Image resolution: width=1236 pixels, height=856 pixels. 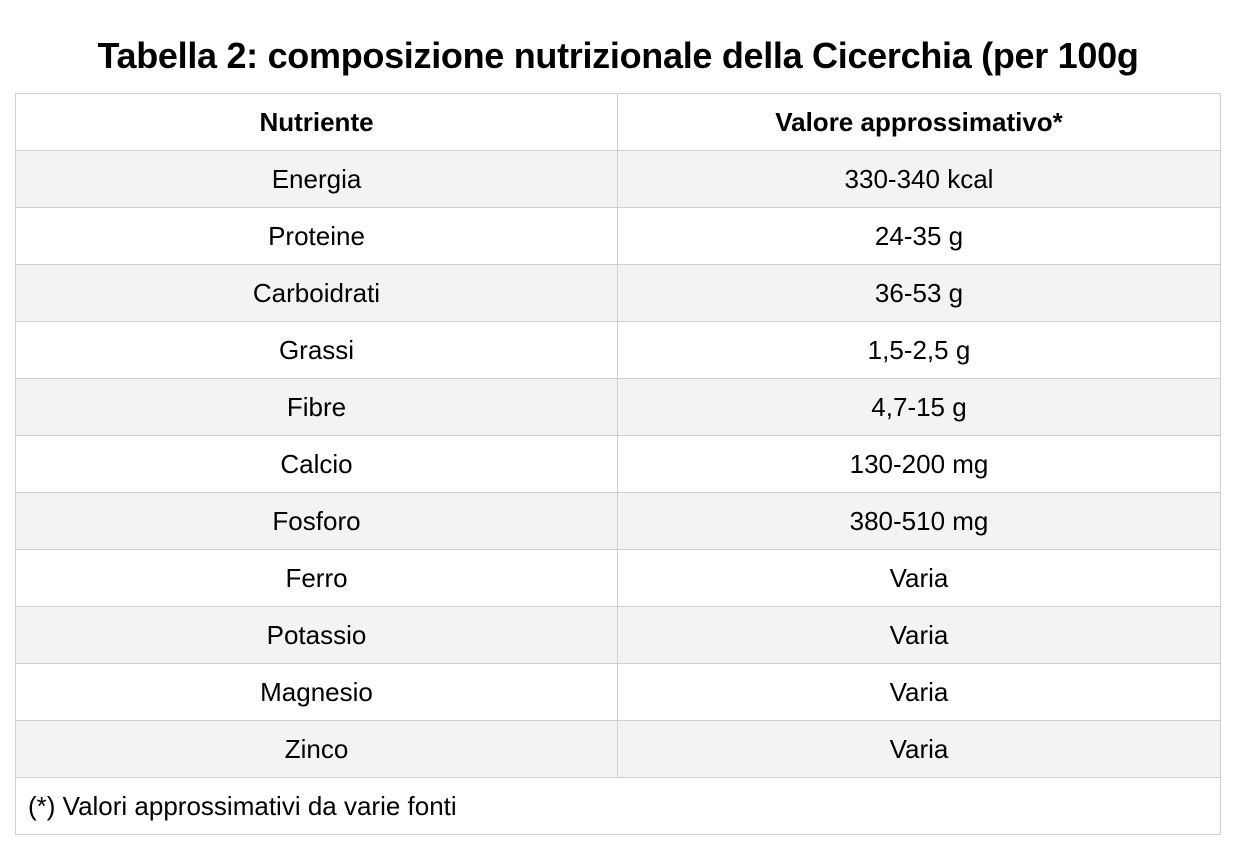 I want to click on nutrient-name-cell: Proteine, so click(x=316, y=236).